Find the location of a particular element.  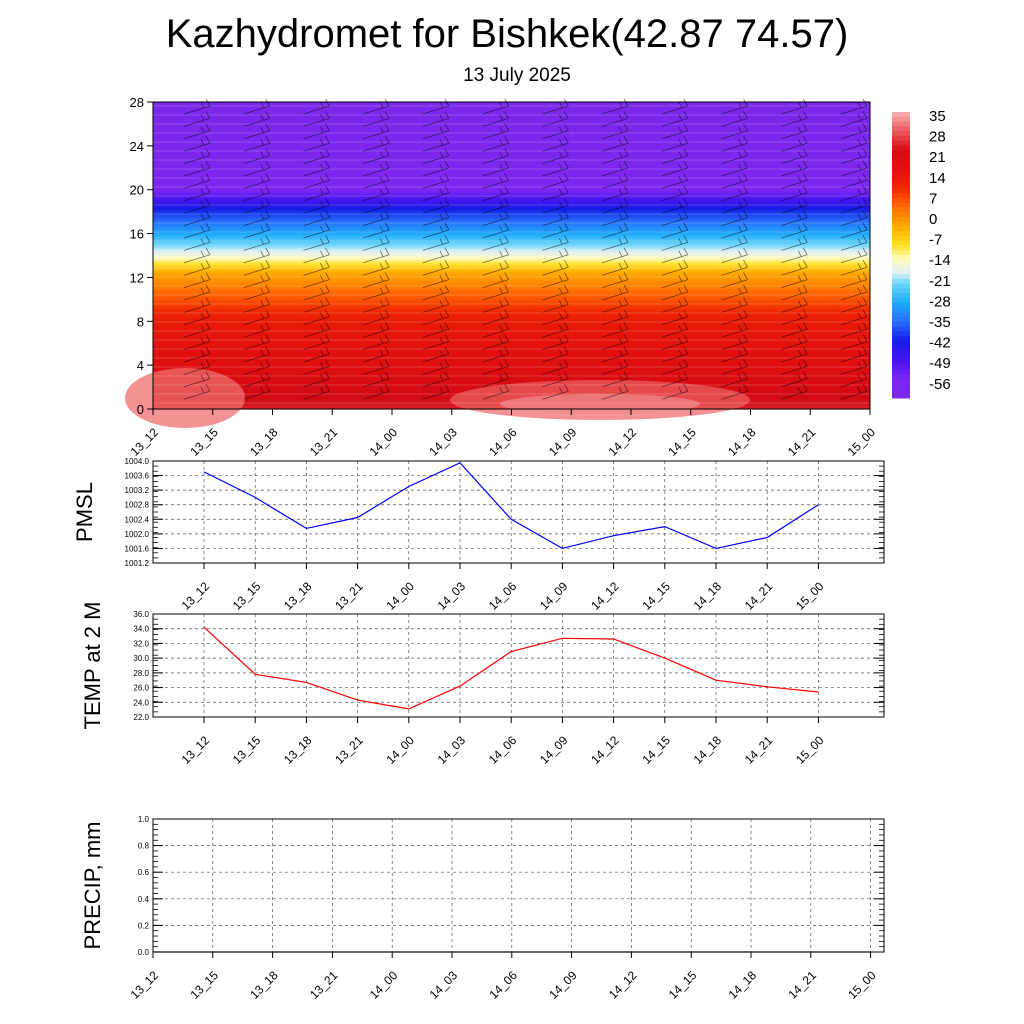

x-tick-label: 14_12 is located at coordinates (623, 442).